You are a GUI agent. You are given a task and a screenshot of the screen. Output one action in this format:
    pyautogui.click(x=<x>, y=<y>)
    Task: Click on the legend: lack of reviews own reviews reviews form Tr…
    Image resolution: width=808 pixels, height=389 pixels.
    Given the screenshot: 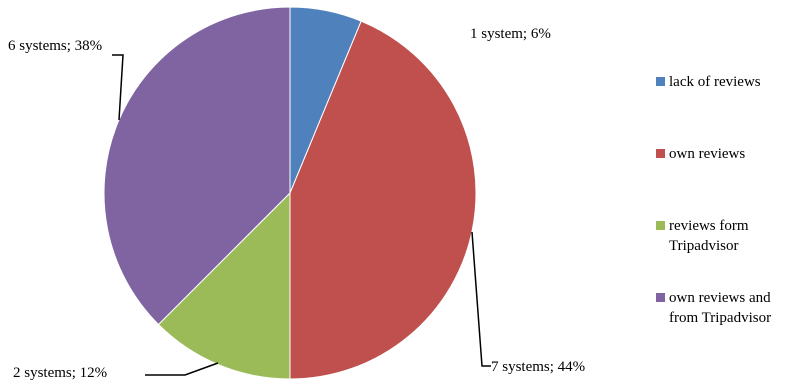 What is the action you would take?
    pyautogui.click(x=713, y=200)
    